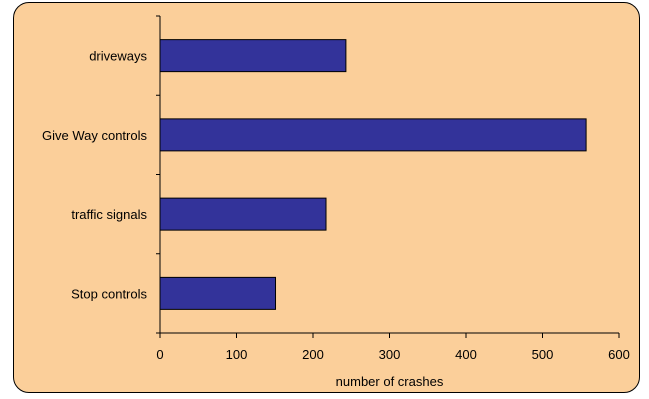 This screenshot has height=399, width=649. Describe the element at coordinates (237, 354) in the screenshot. I see `x-tick-label: 100` at that location.